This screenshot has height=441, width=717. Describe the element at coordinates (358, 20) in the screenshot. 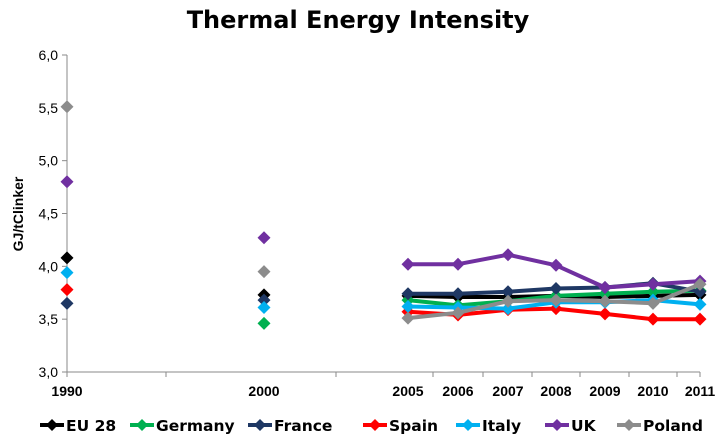

I see `chart-title: Thermal Energy Intensity` at that location.